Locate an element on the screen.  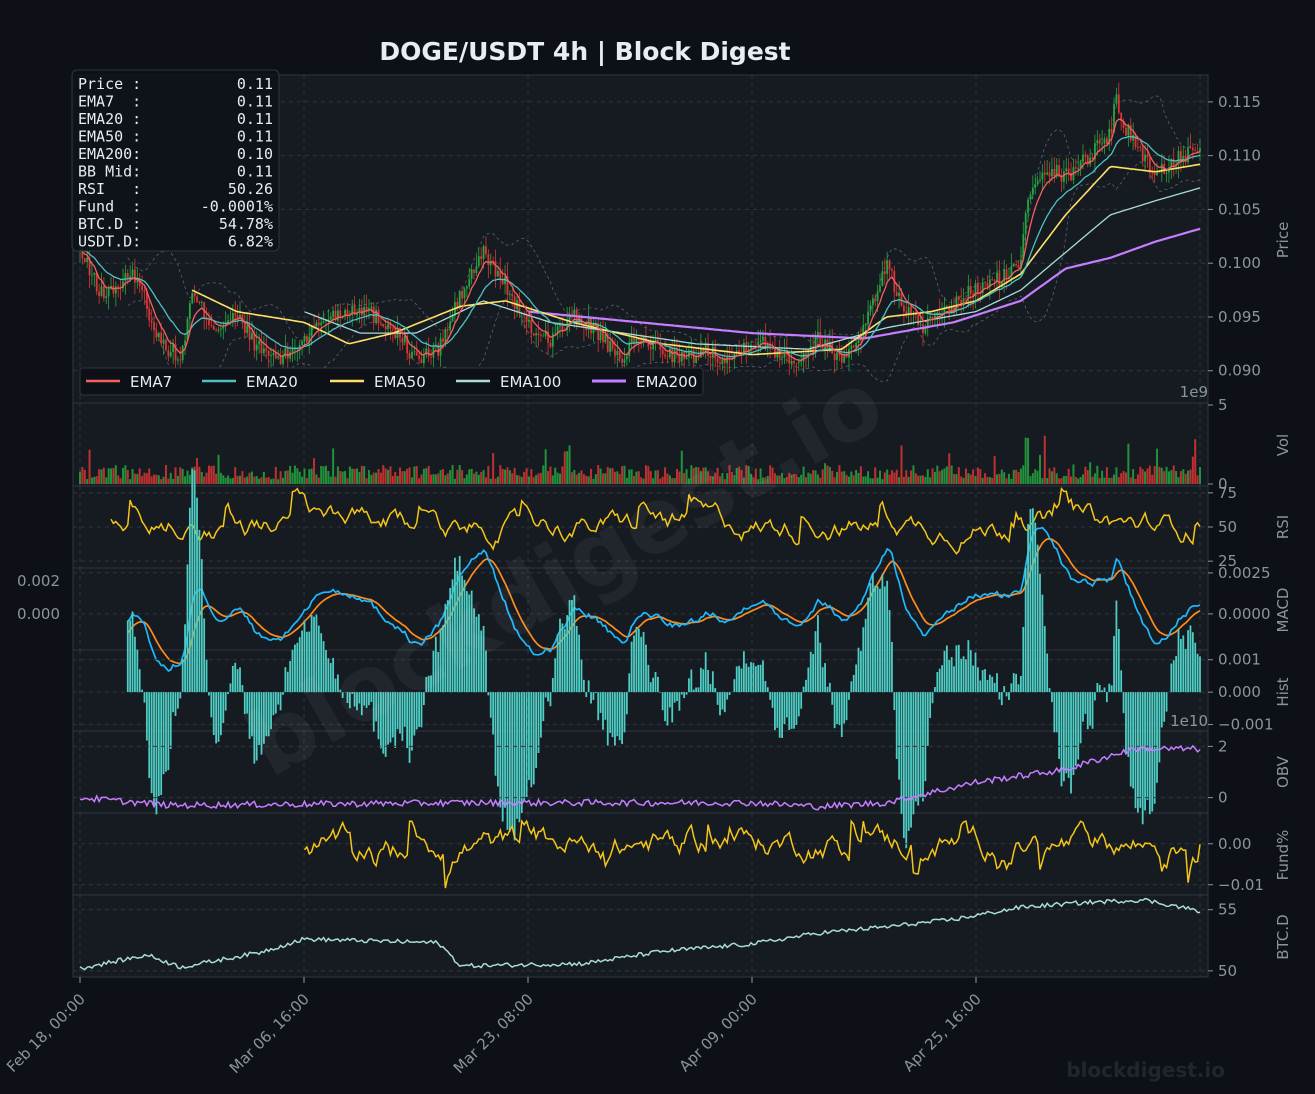
btcd-tick-label: 50 is located at coordinates (1227, 971).